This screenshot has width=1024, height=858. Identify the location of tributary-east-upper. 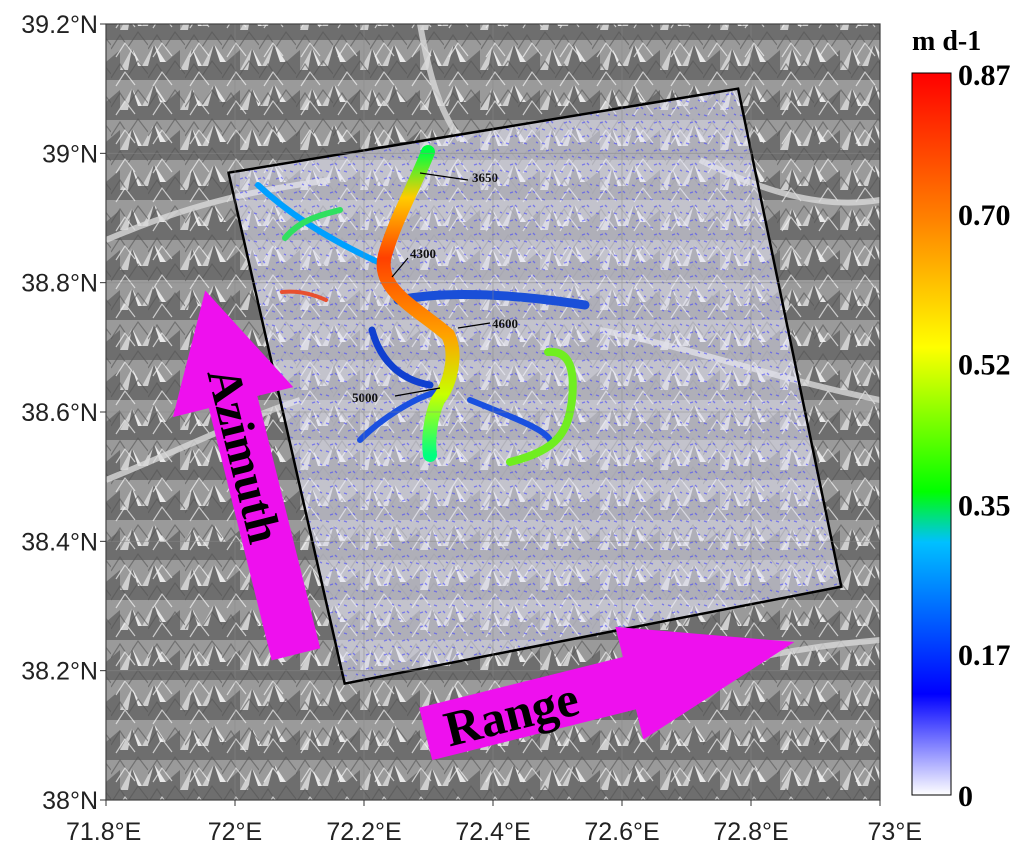
(491, 300).